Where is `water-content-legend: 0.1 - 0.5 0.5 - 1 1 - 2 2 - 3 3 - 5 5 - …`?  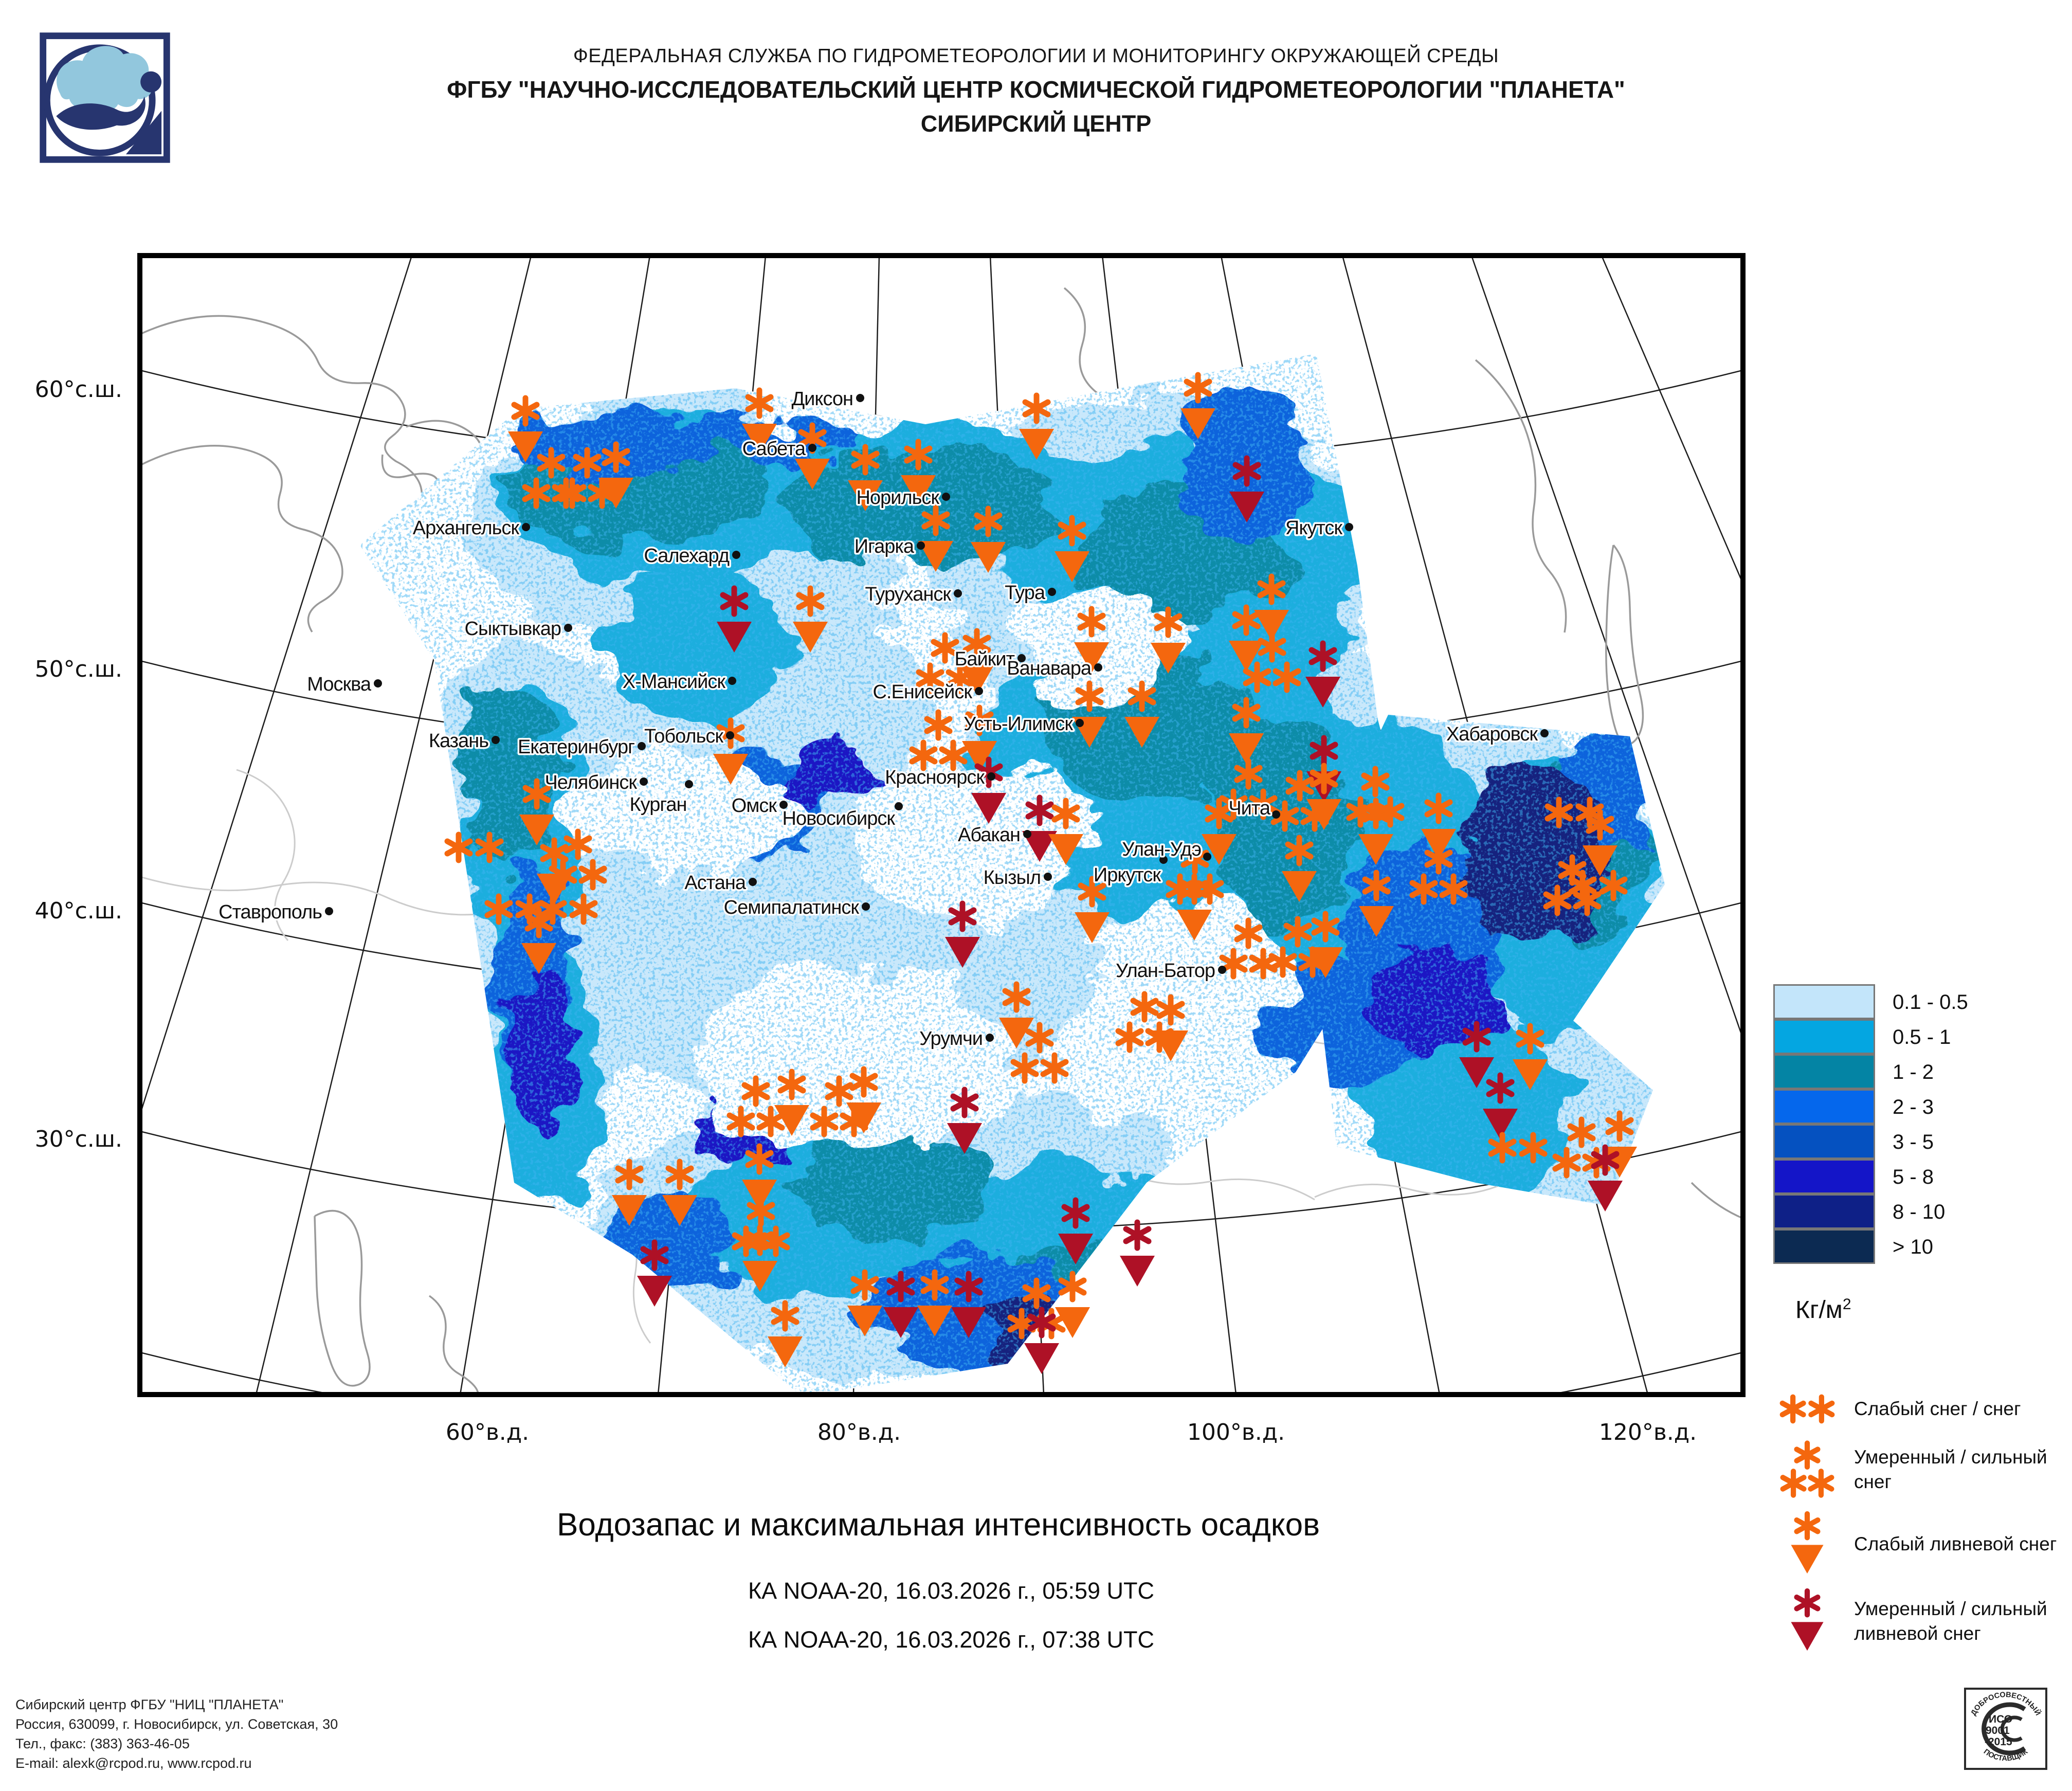 water-content-legend: 0.1 - 0.5 0.5 - 1 1 - 2 2 - 3 3 - 5 5 - … is located at coordinates (1870, 1124).